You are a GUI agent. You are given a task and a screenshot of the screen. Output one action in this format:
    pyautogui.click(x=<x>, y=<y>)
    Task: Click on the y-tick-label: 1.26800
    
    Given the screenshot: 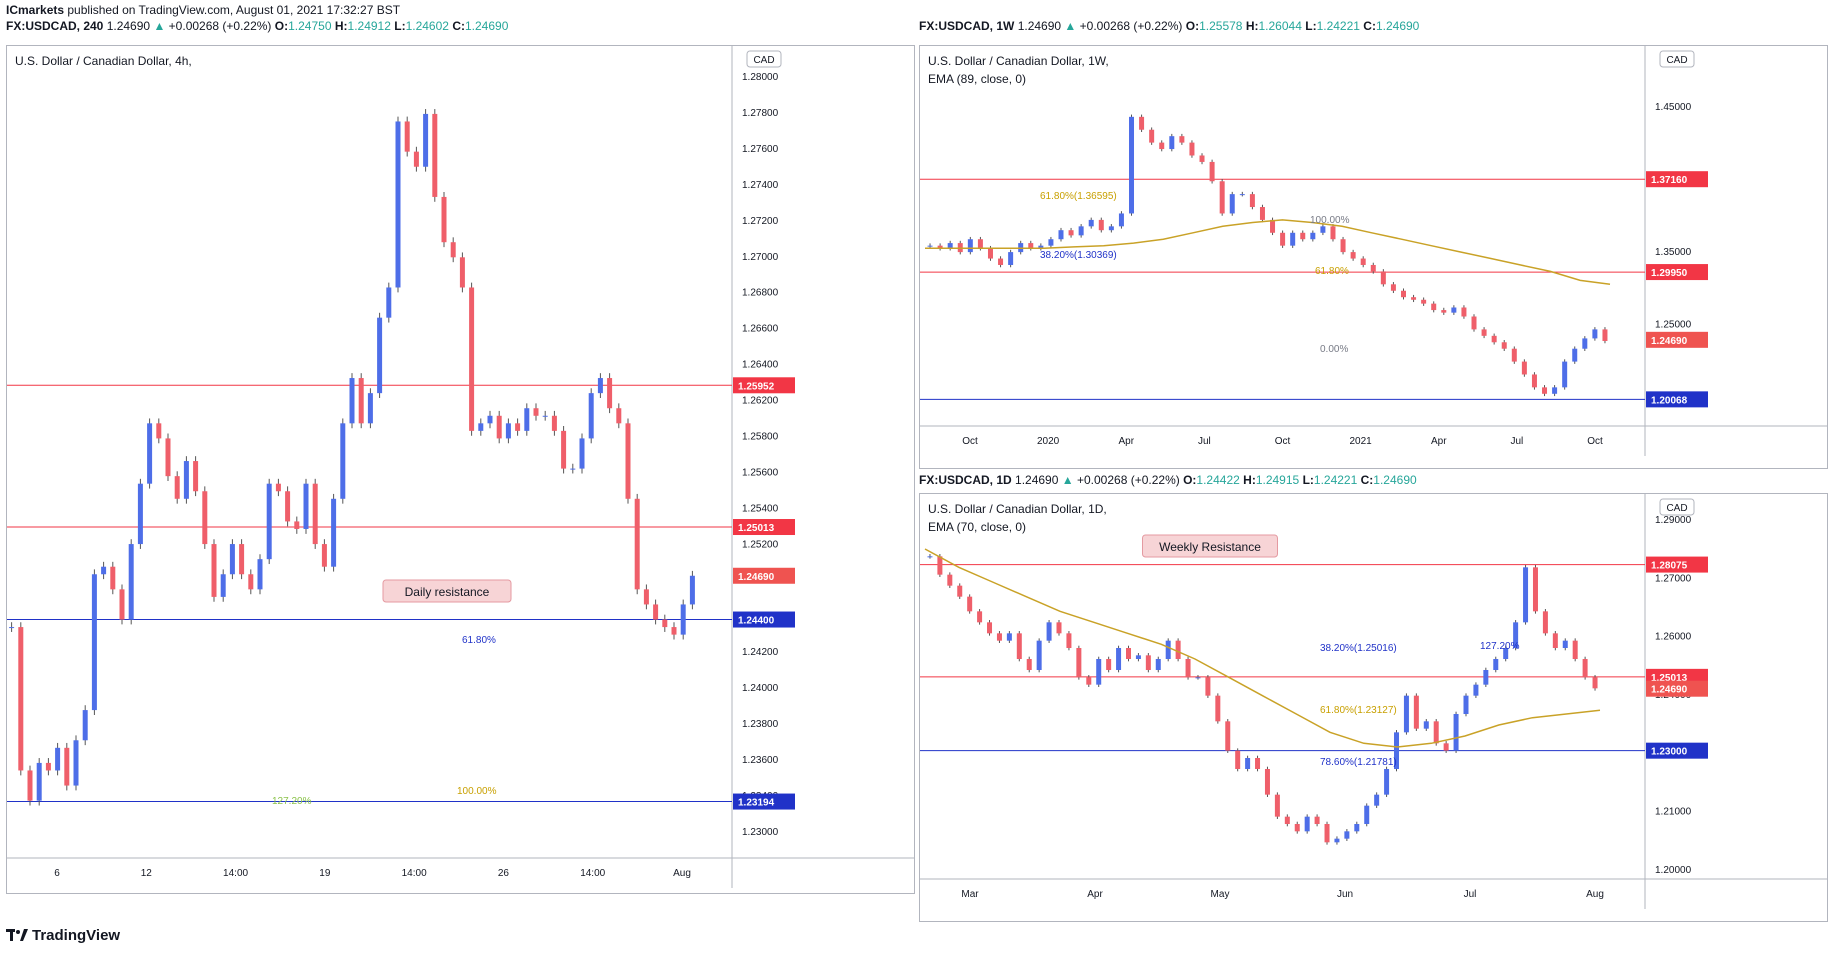 What is the action you would take?
    pyautogui.click(x=760, y=293)
    